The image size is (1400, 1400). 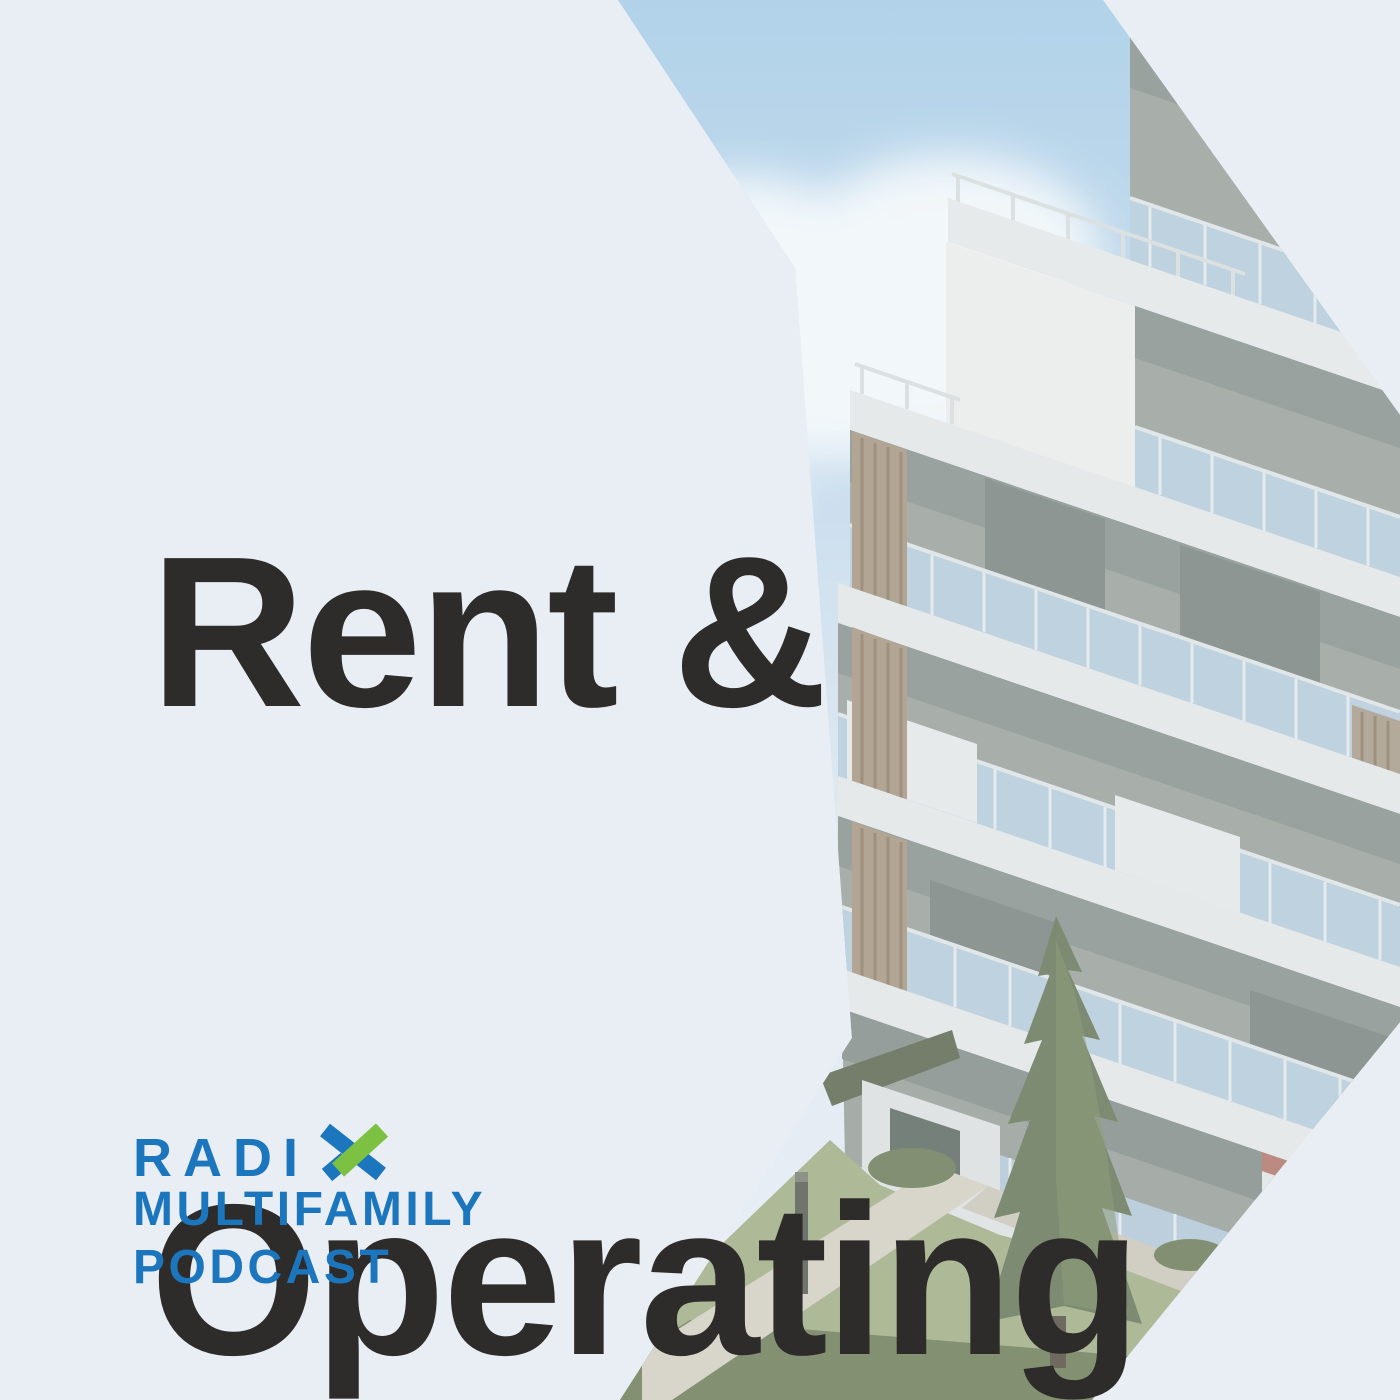 I want to click on roof-slab, so click(x=1174, y=297).